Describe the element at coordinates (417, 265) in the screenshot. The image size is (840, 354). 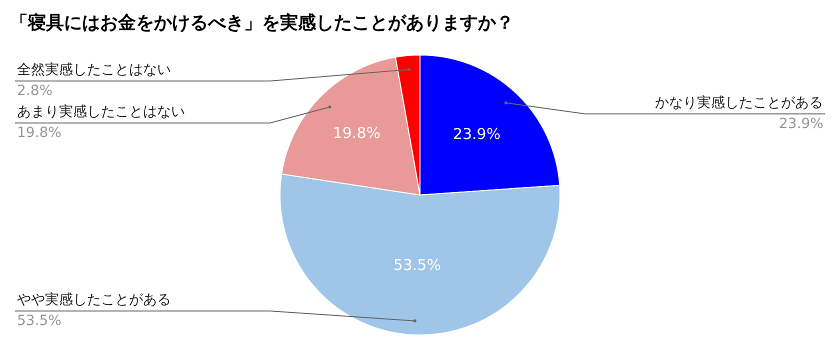
I see `data-label: 53.5%` at that location.